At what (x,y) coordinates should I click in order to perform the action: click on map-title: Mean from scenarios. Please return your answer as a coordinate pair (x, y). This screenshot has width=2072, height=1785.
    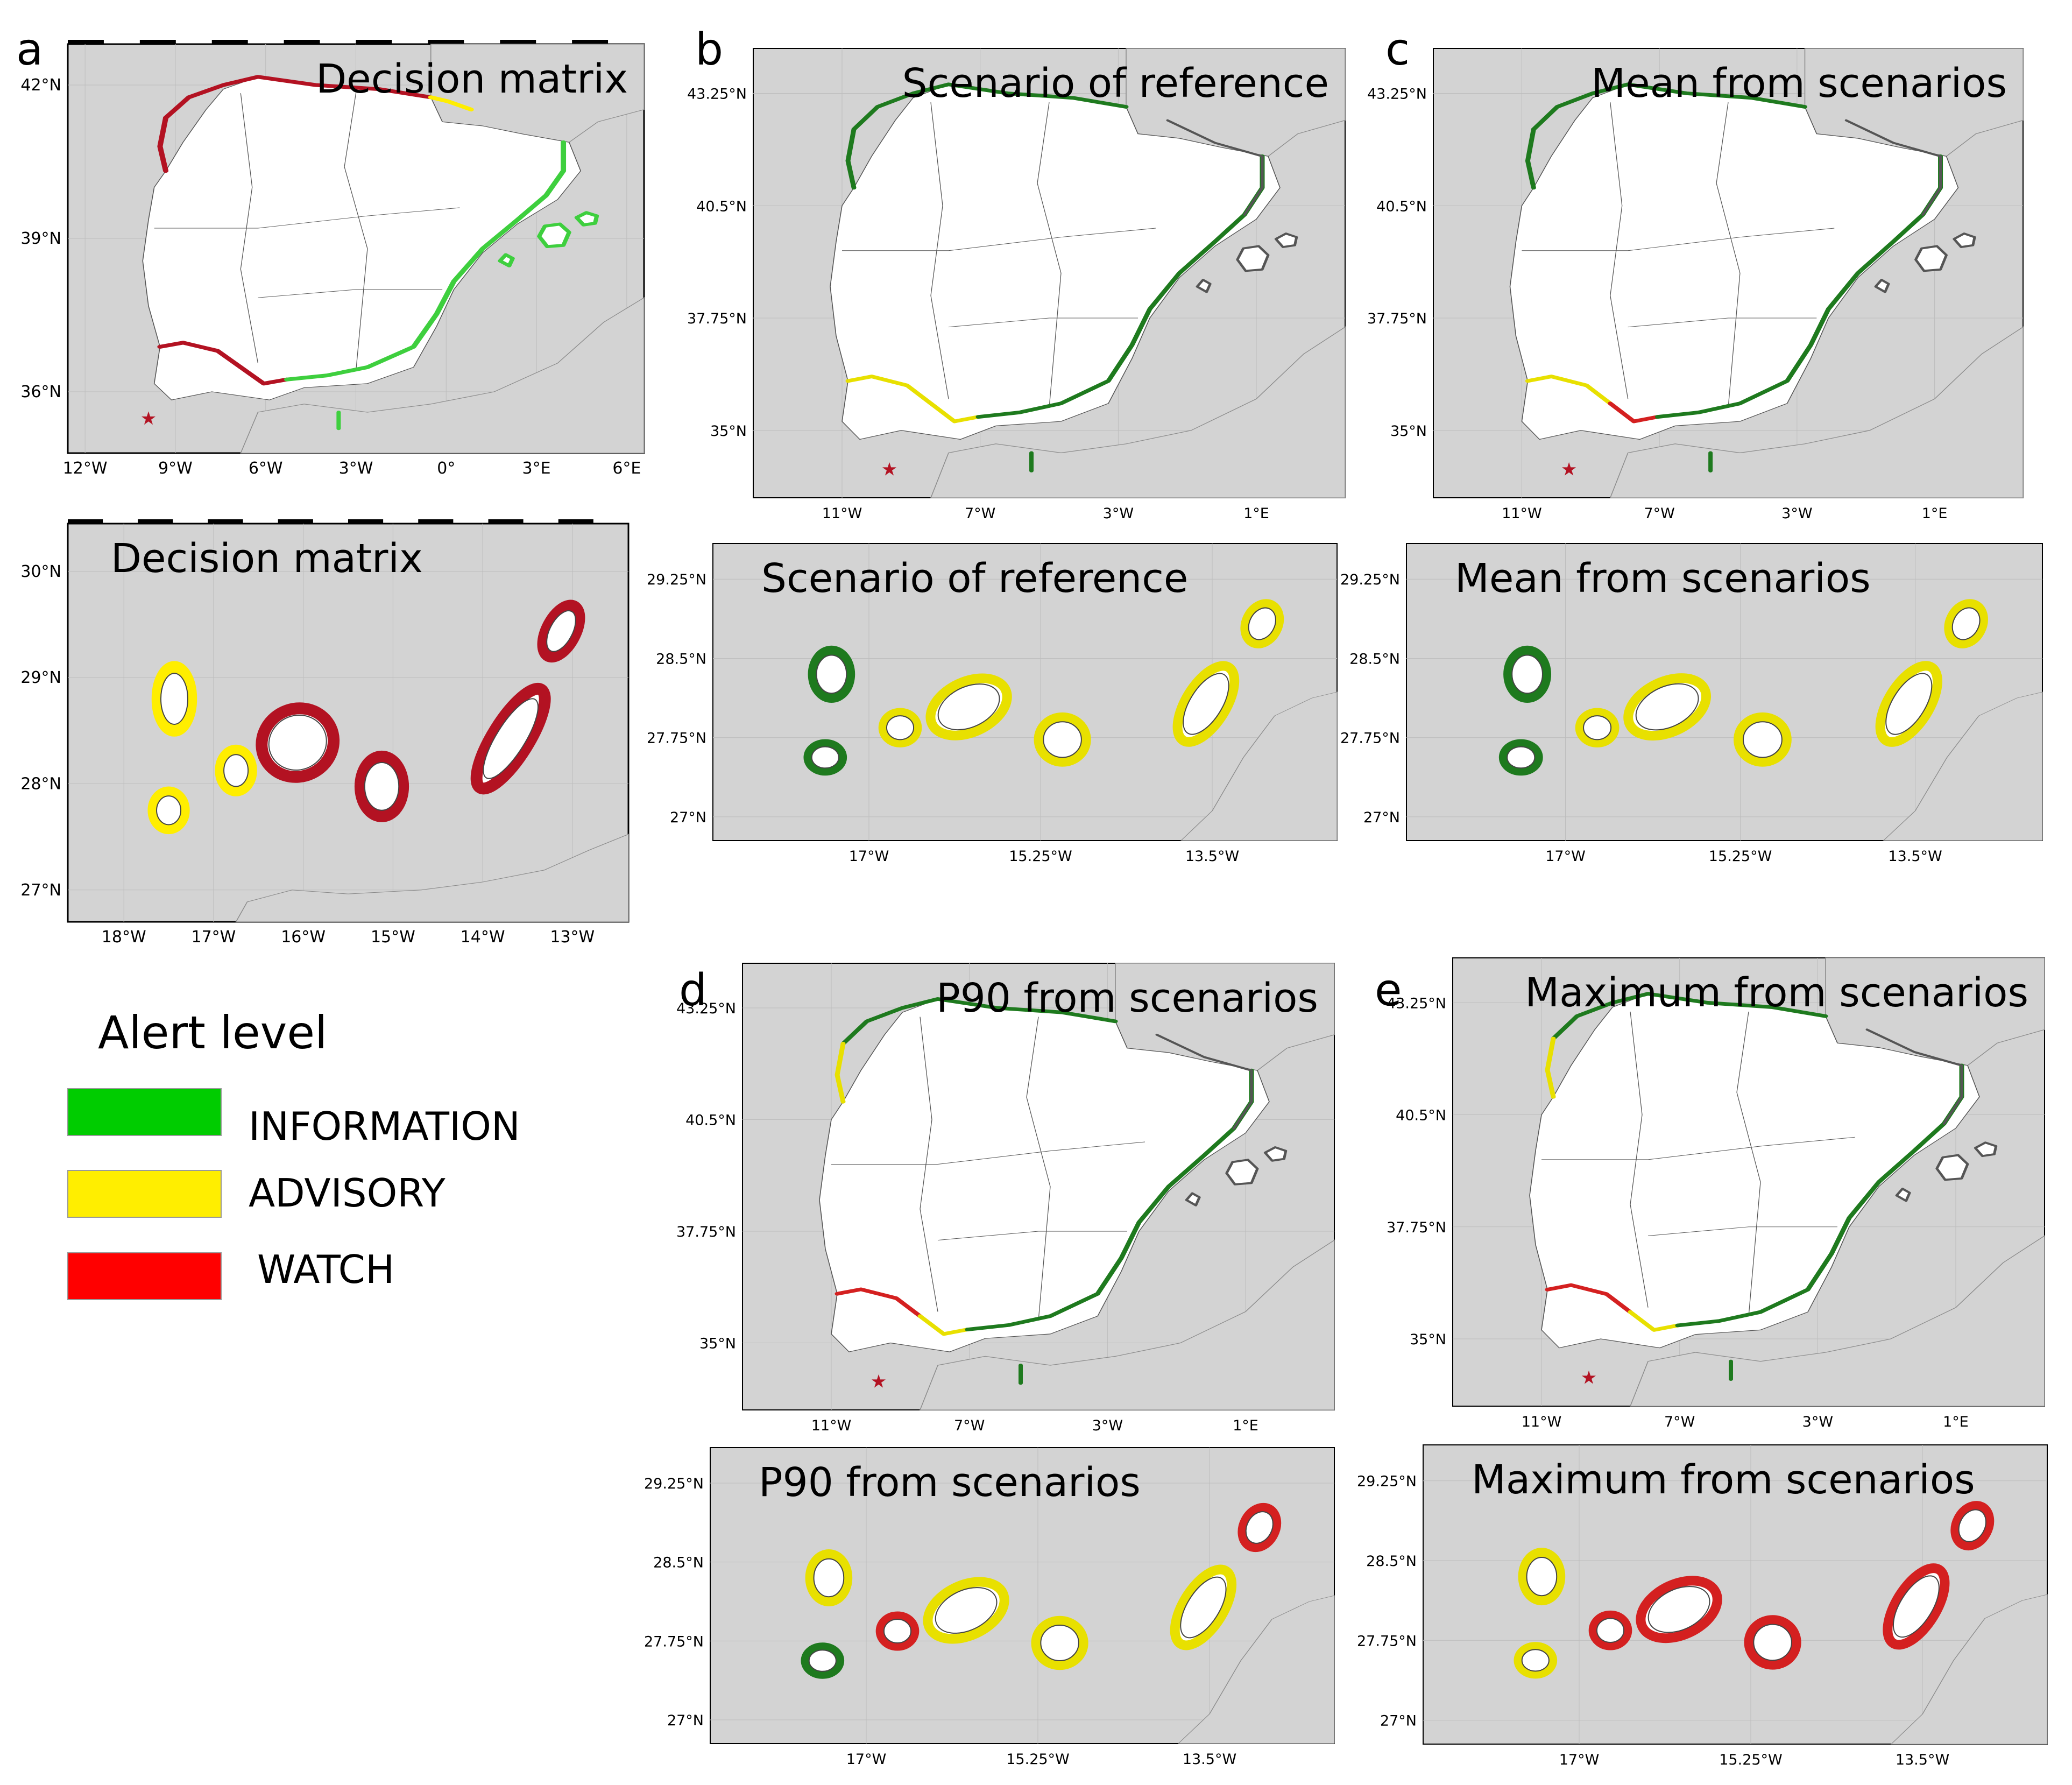
    Looking at the image, I should click on (1663, 578).